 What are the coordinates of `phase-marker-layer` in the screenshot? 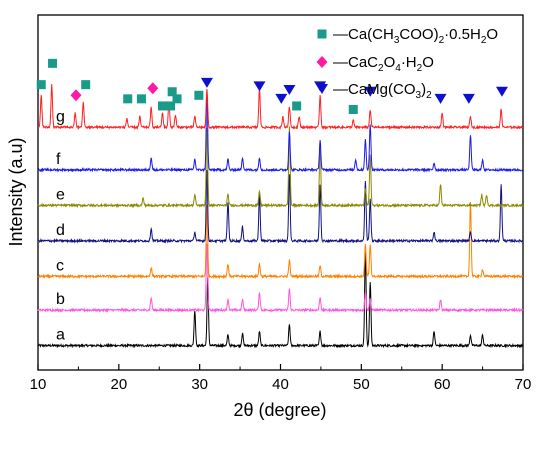 It's located at (272, 86).